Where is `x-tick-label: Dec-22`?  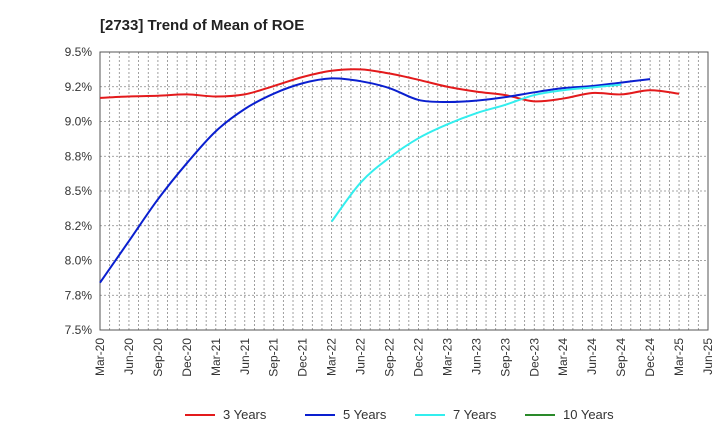
x-tick-label: Dec-22 is located at coordinates (418, 357).